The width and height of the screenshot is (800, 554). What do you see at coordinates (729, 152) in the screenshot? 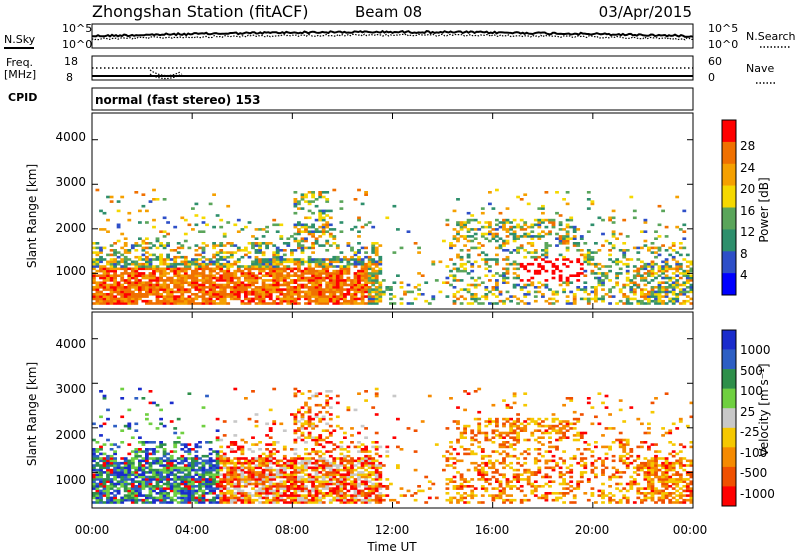
I see `colorbar-segment` at bounding box center [729, 152].